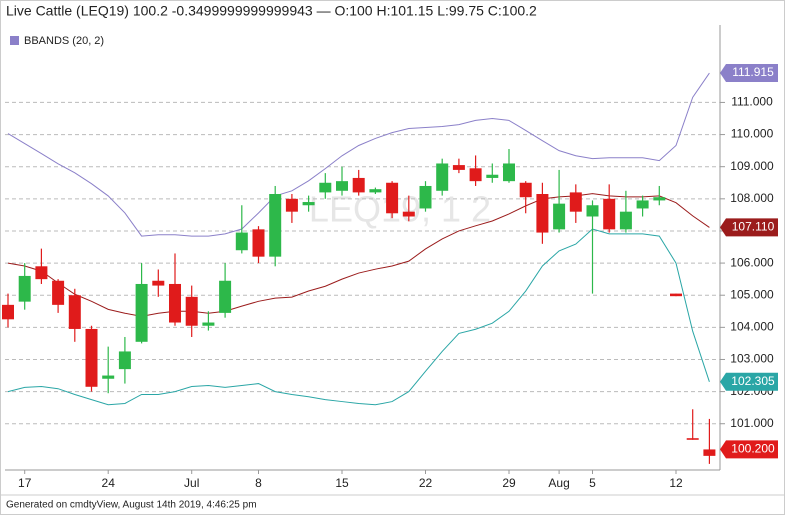 The image size is (785, 515). What do you see at coordinates (753, 381) in the screenshot?
I see `price-tag-label: 102.305` at bounding box center [753, 381].